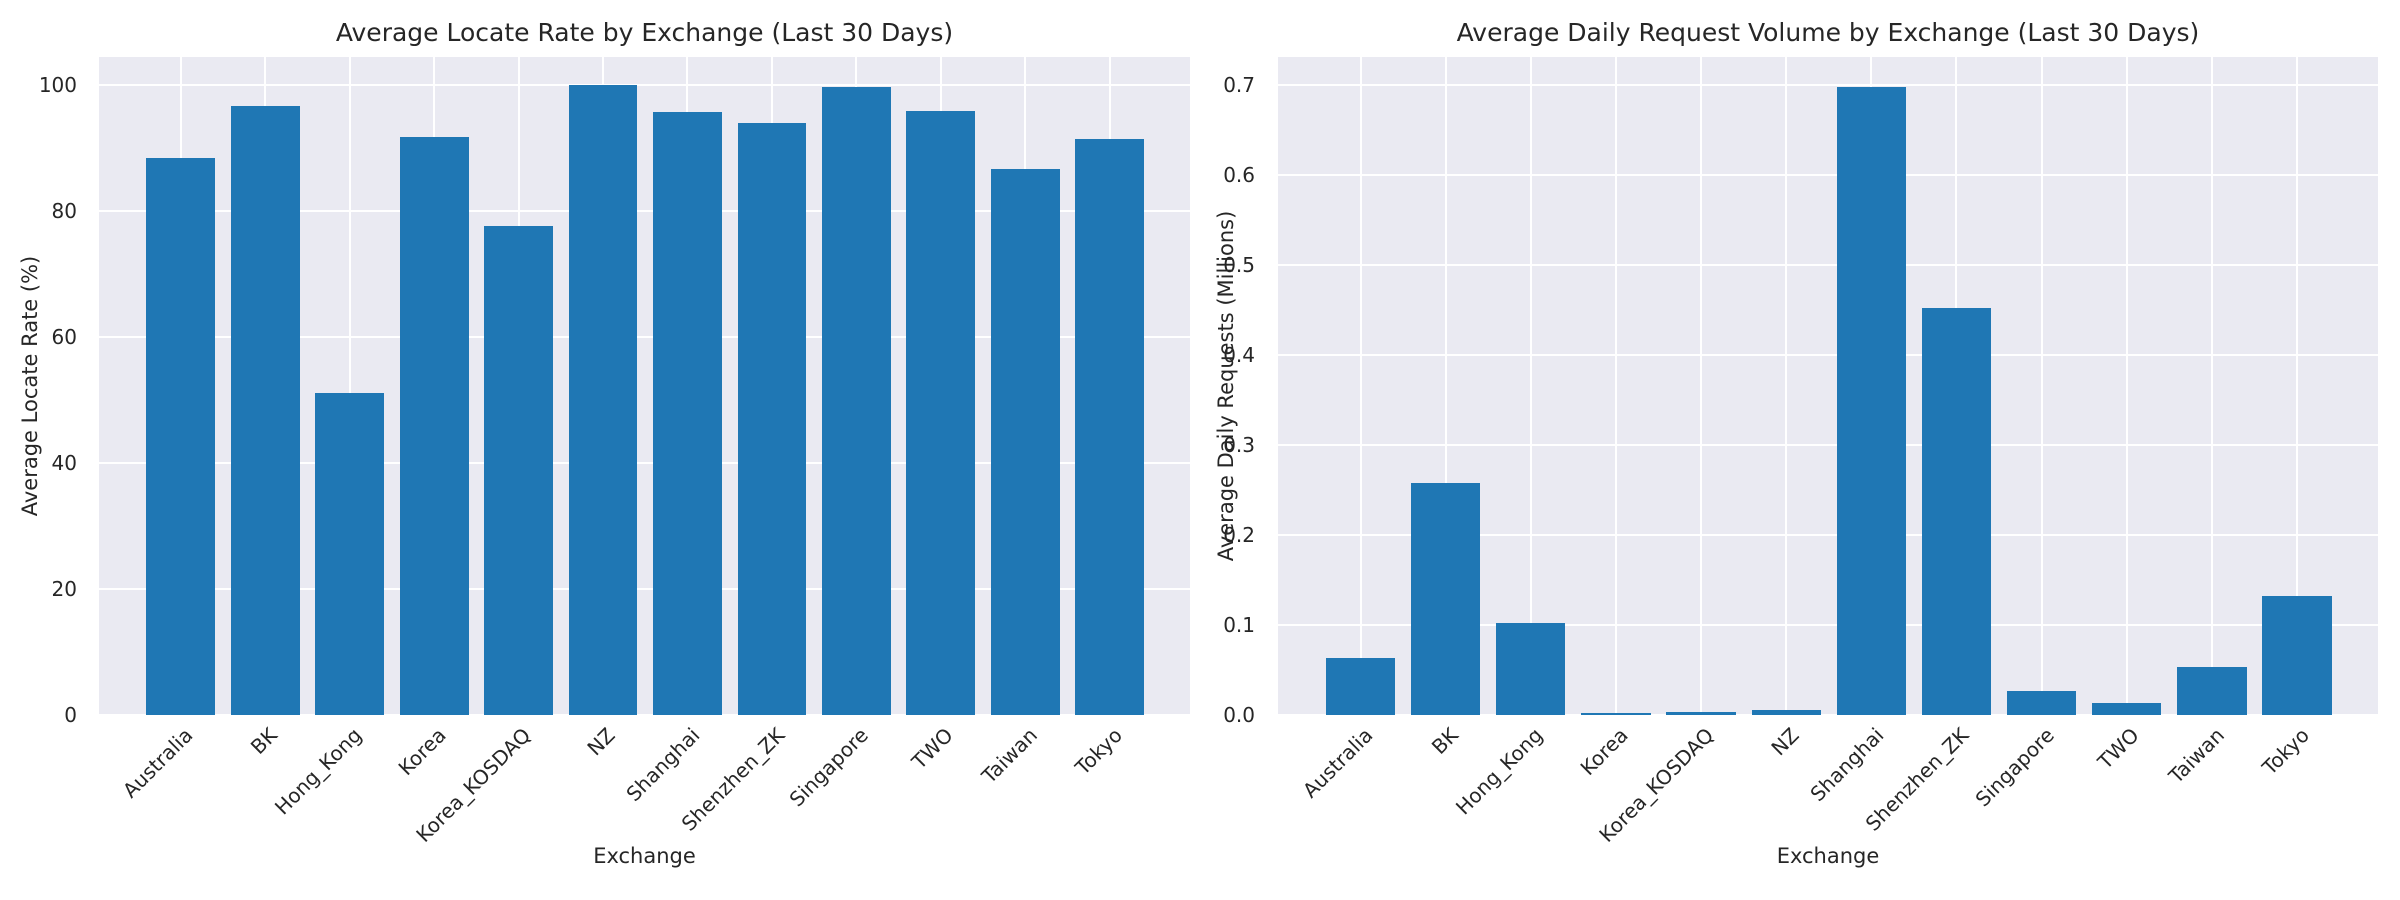 The width and height of the screenshot is (2400, 900). Describe the element at coordinates (1239, 264) in the screenshot. I see `y-tick-label: 0.5` at that location.